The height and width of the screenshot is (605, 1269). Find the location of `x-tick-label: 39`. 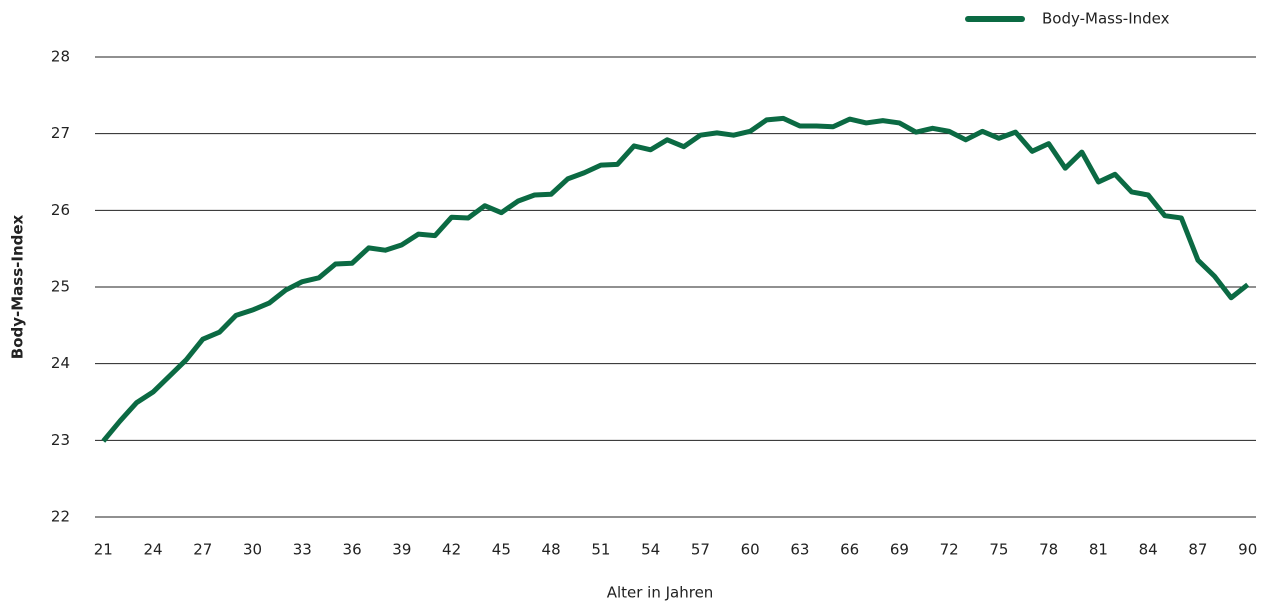

x-tick-label: 39 is located at coordinates (401, 550).